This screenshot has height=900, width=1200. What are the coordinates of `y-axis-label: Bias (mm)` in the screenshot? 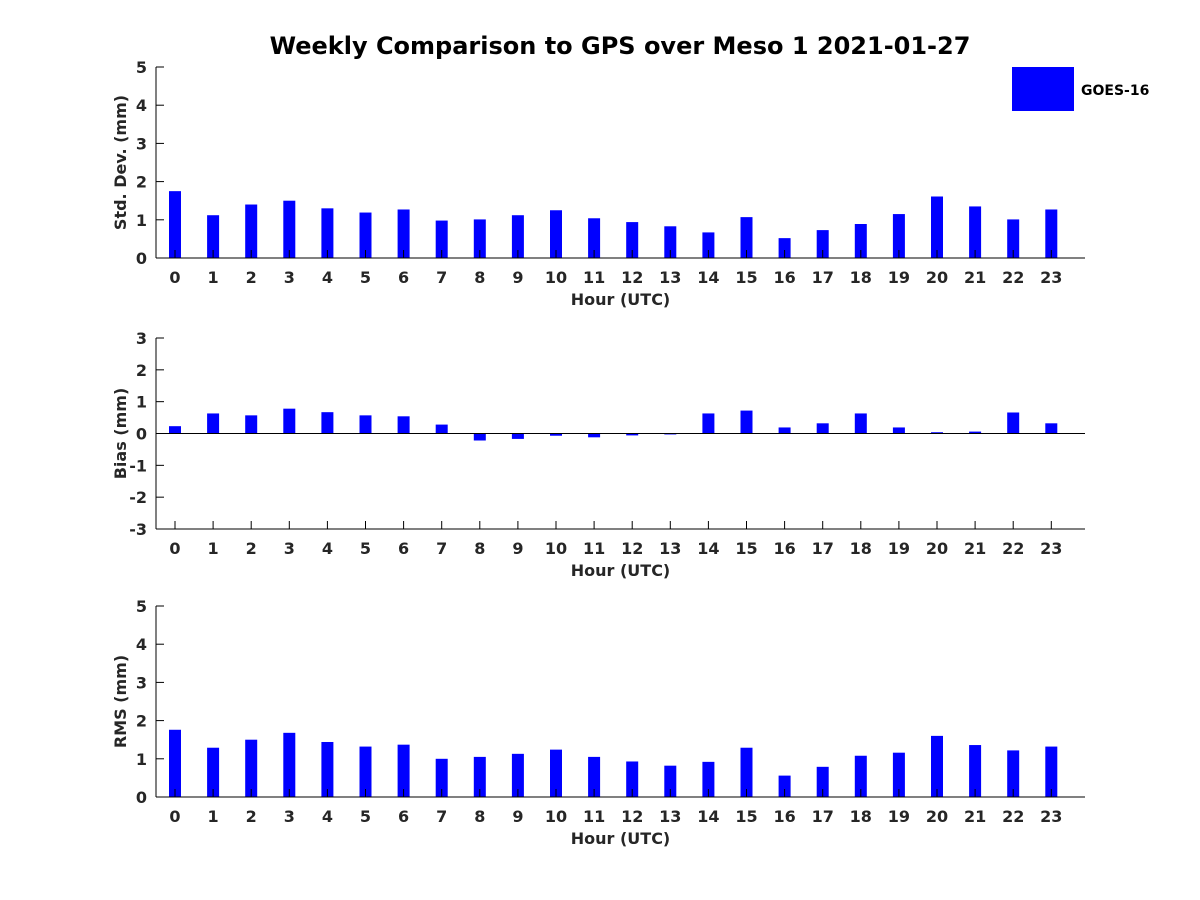 It's located at (120, 434).